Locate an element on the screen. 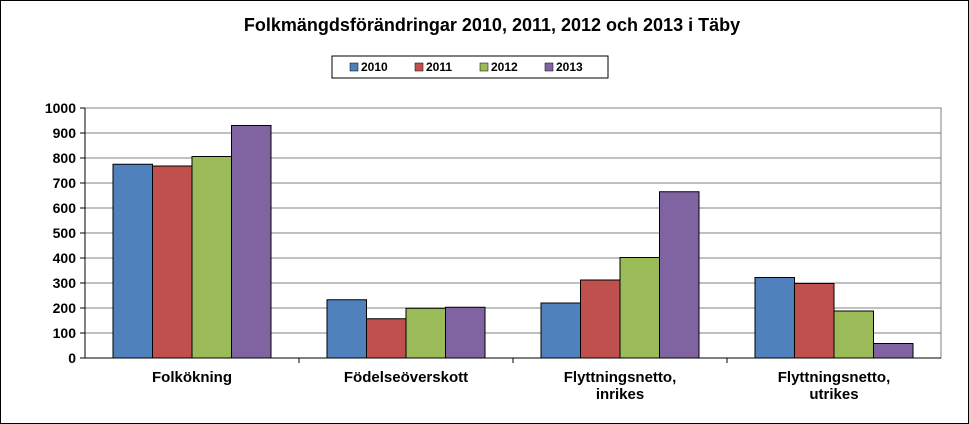  legend-label-2010: 2010 is located at coordinates (374, 67).